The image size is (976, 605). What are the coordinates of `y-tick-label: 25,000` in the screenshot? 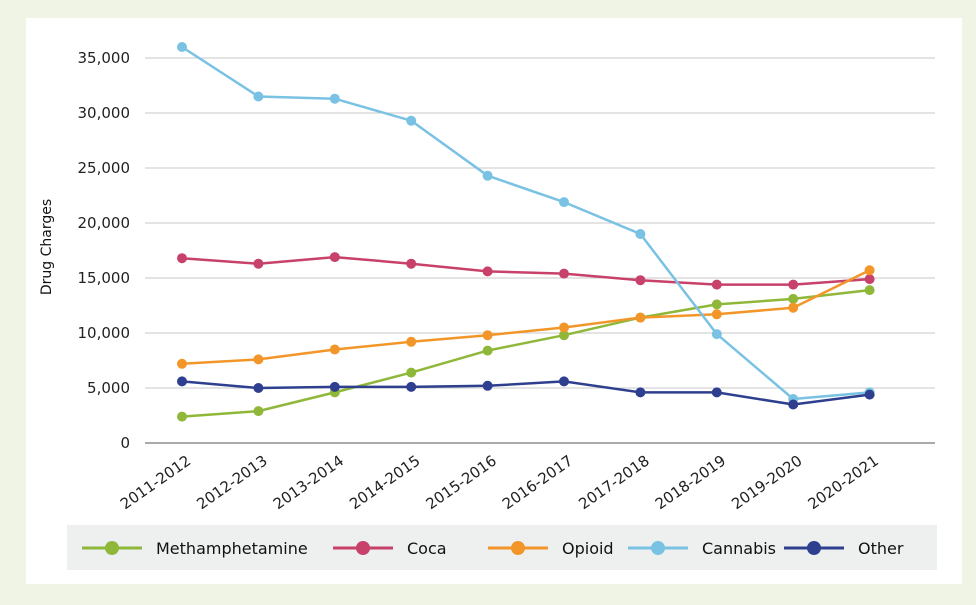 It's located at (104, 168).